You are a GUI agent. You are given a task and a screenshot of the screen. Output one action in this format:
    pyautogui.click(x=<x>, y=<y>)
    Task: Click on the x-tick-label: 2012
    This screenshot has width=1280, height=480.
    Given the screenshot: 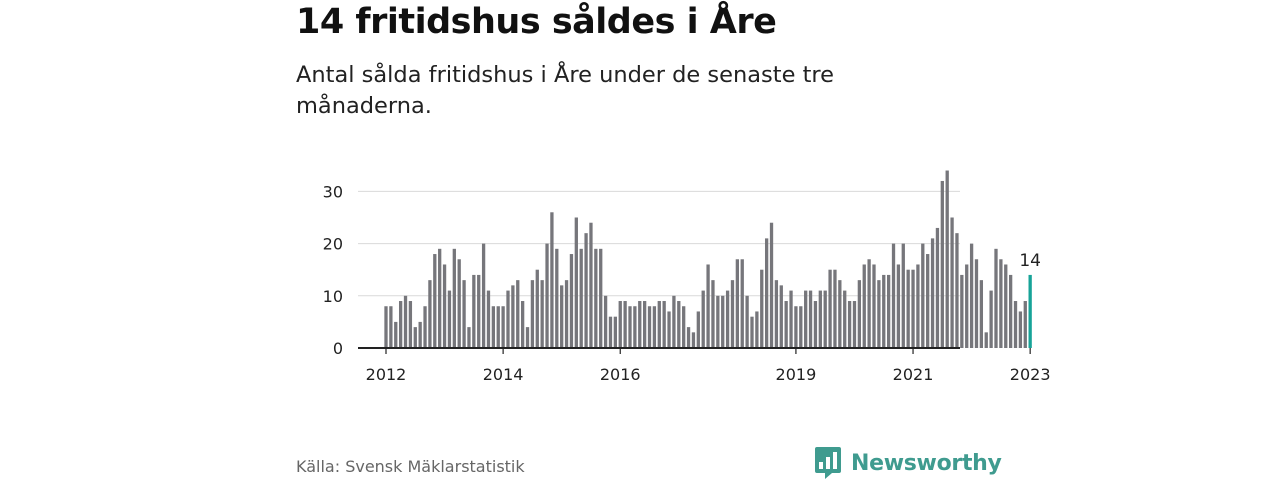 What is the action you would take?
    pyautogui.click(x=386, y=374)
    